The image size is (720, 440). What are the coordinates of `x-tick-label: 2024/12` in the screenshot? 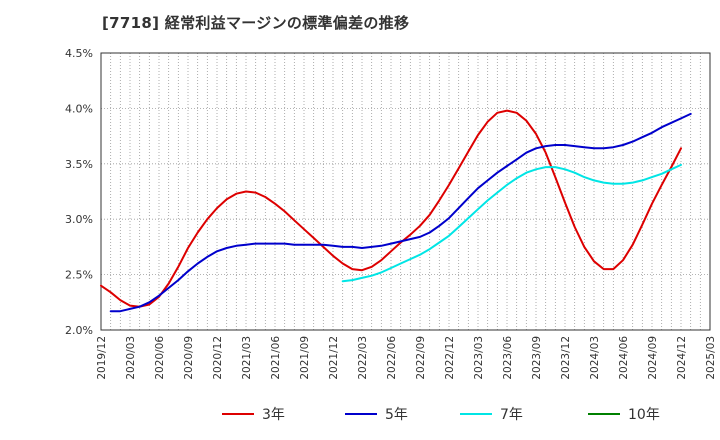 It's located at (682, 358).